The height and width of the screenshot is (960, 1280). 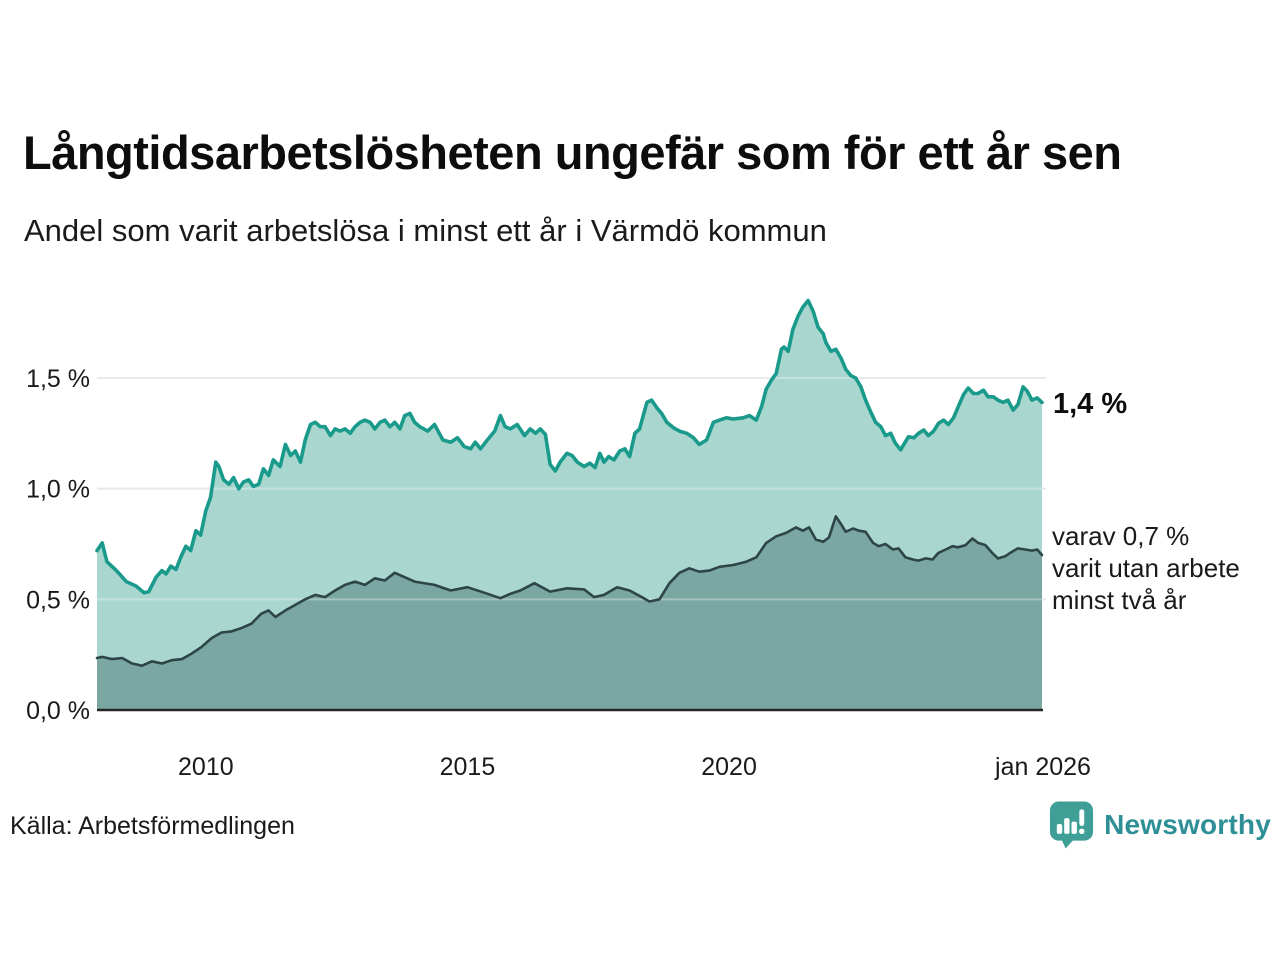 What do you see at coordinates (58, 490) in the screenshot?
I see `y-tick-label: 1,0 %` at bounding box center [58, 490].